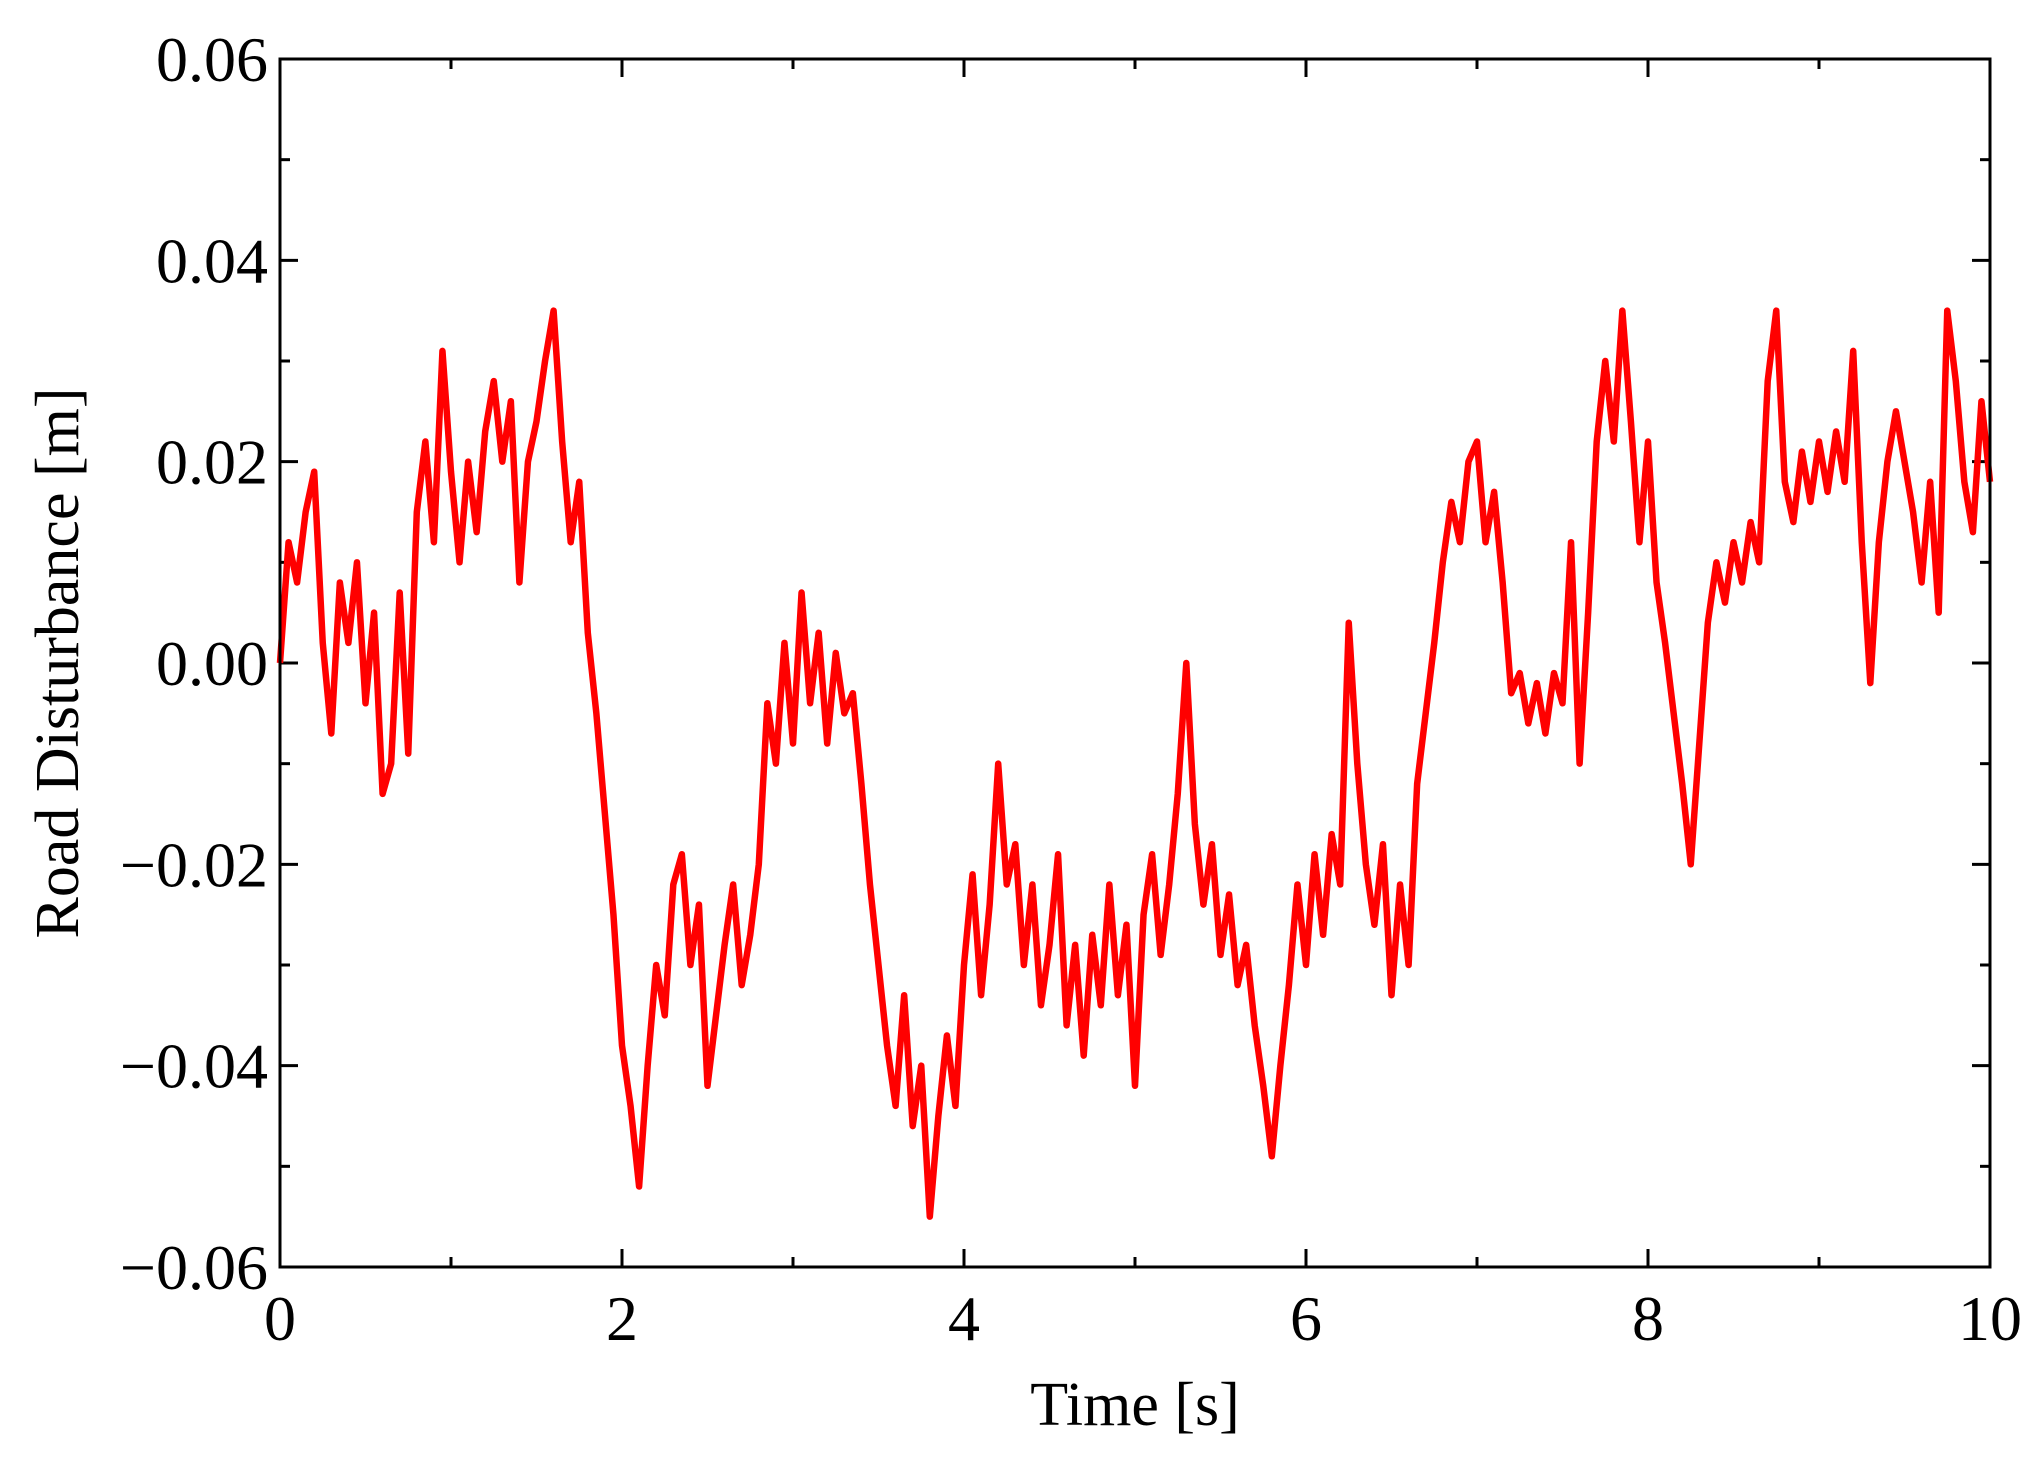 This screenshot has height=1462, width=2042. What do you see at coordinates (212, 260) in the screenshot?
I see `y-tick-label: 0.04` at bounding box center [212, 260].